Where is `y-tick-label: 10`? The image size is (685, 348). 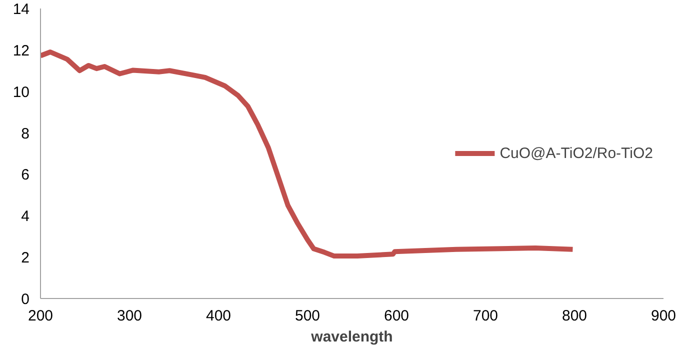
y-tick-label: 10 is located at coordinates (21, 92).